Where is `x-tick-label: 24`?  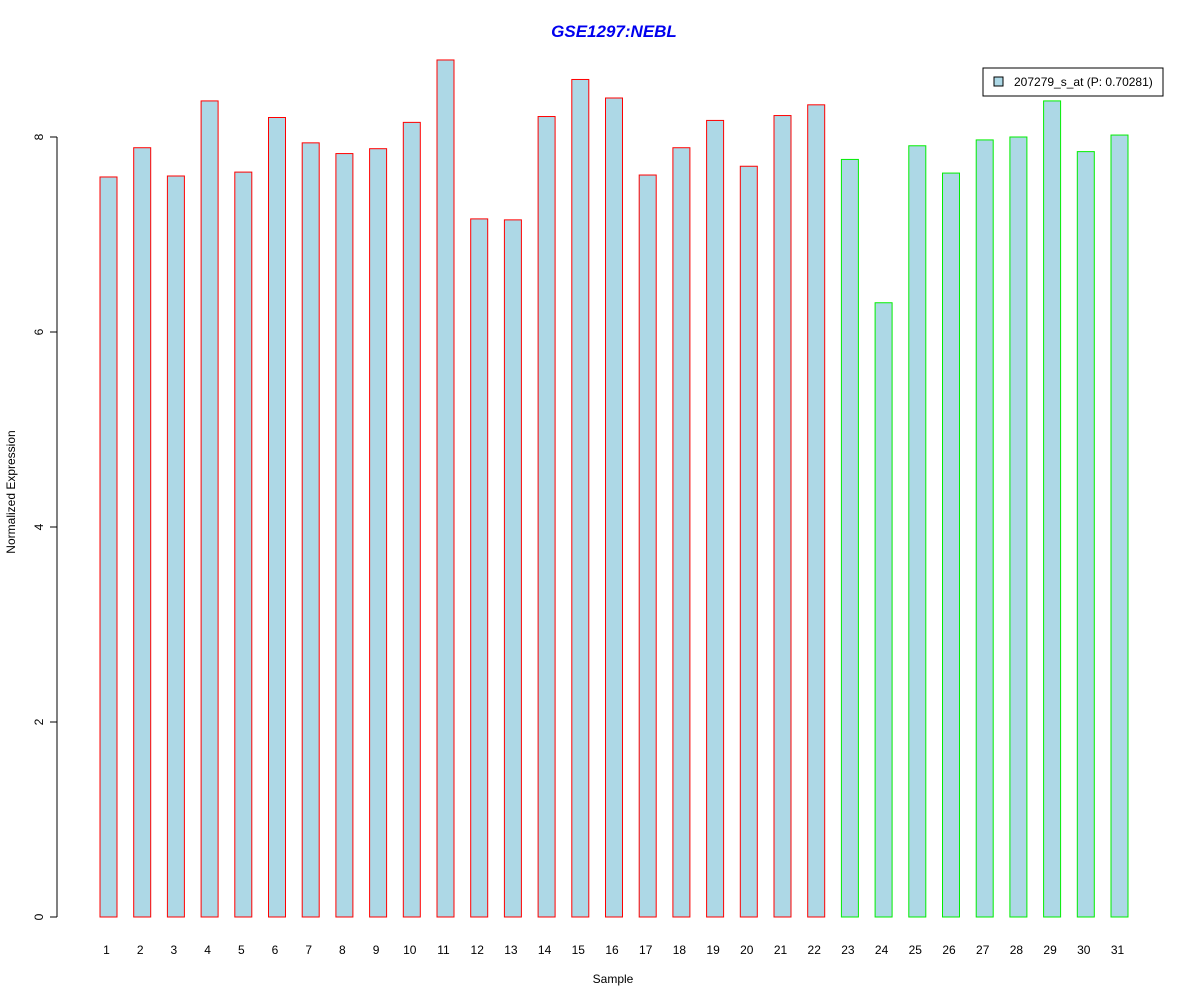
x-tick-label: 24 is located at coordinates (882, 950).